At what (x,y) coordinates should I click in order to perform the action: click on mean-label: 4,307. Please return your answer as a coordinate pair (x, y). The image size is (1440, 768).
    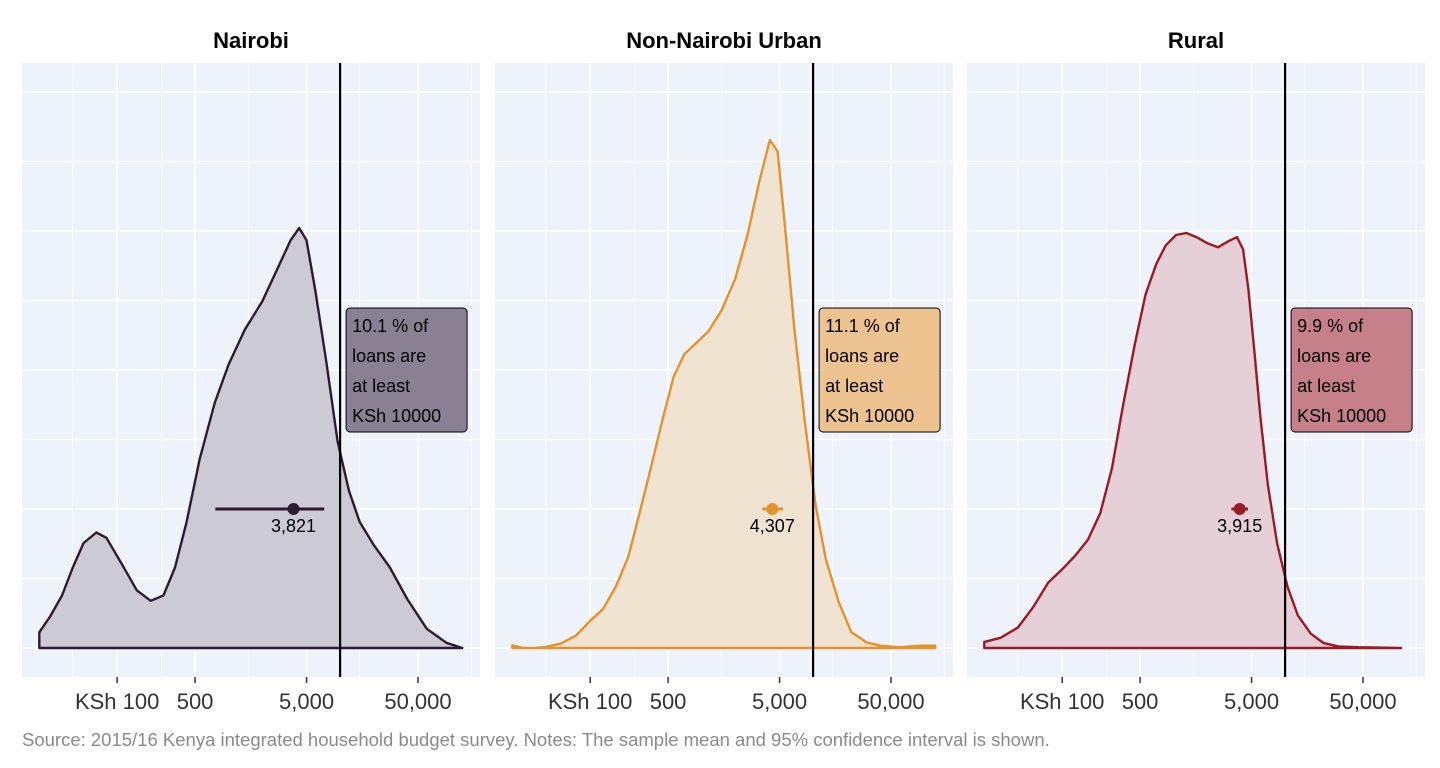
    Looking at the image, I should click on (772, 526).